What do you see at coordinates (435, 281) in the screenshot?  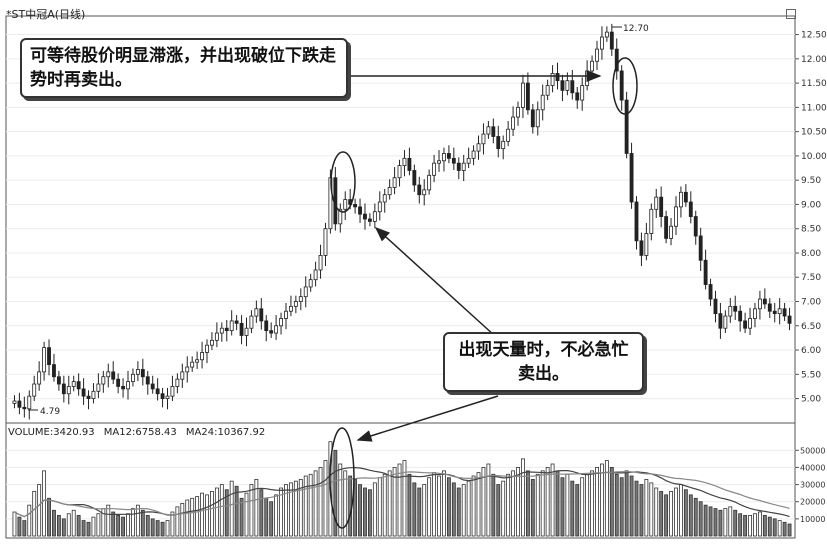 I see `arrow-to-breakout` at bounding box center [435, 281].